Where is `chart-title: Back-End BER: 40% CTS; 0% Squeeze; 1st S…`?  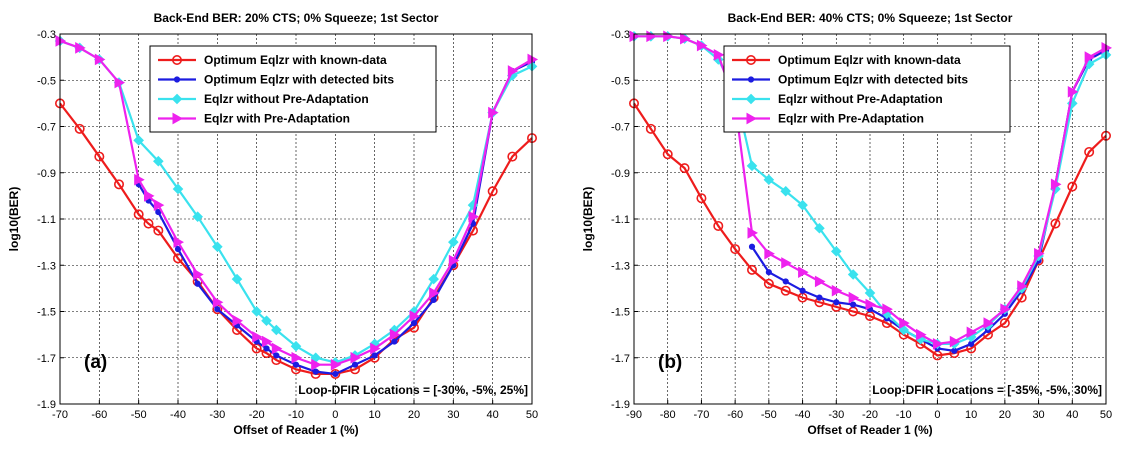 chart-title: Back-End BER: 40% CTS; 0% Squeeze; 1st S… is located at coordinates (870, 18).